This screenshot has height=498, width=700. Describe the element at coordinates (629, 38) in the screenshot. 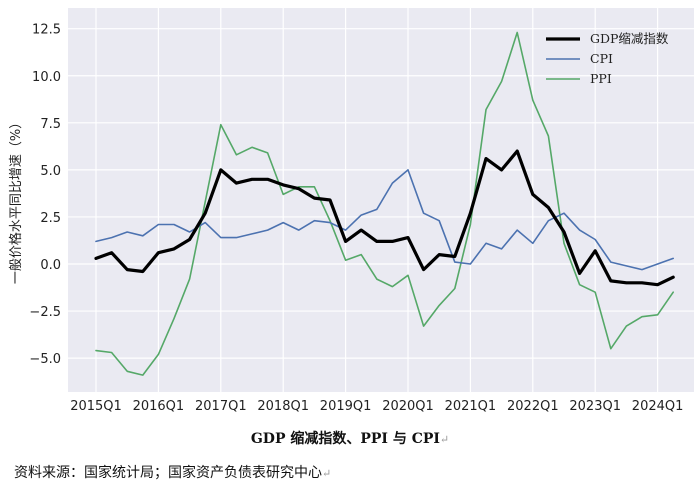

I see `legend-label-gdp-deflator: GDP缩减指数` at that location.